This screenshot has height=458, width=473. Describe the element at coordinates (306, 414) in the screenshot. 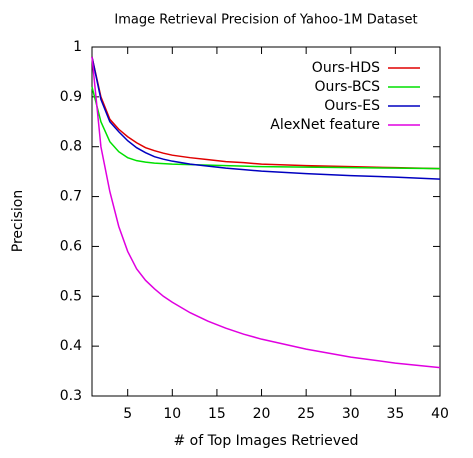

I see `x-tick-label: 25` at that location.